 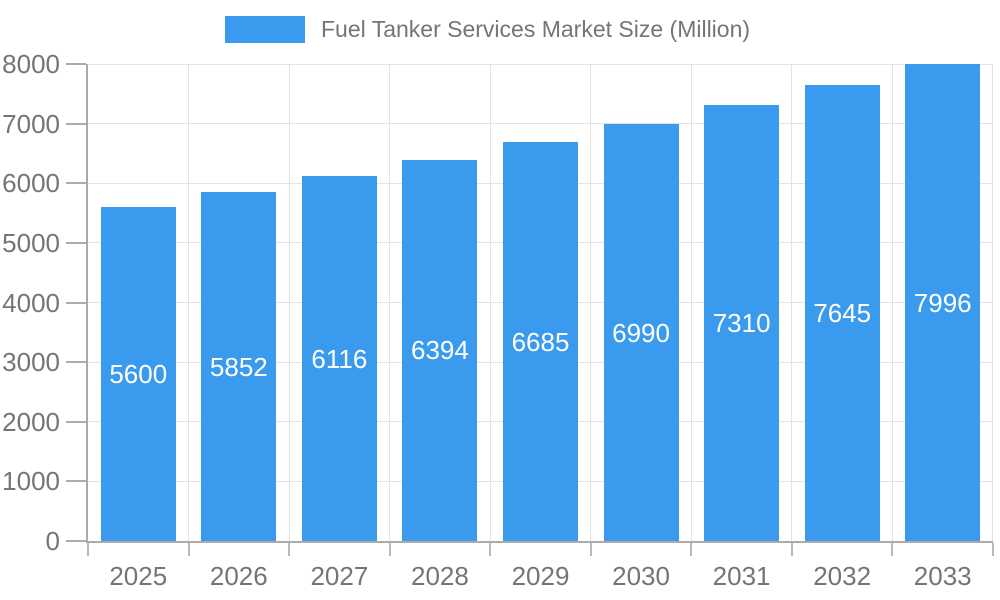 I want to click on bar: 7996, so click(x=943, y=302).